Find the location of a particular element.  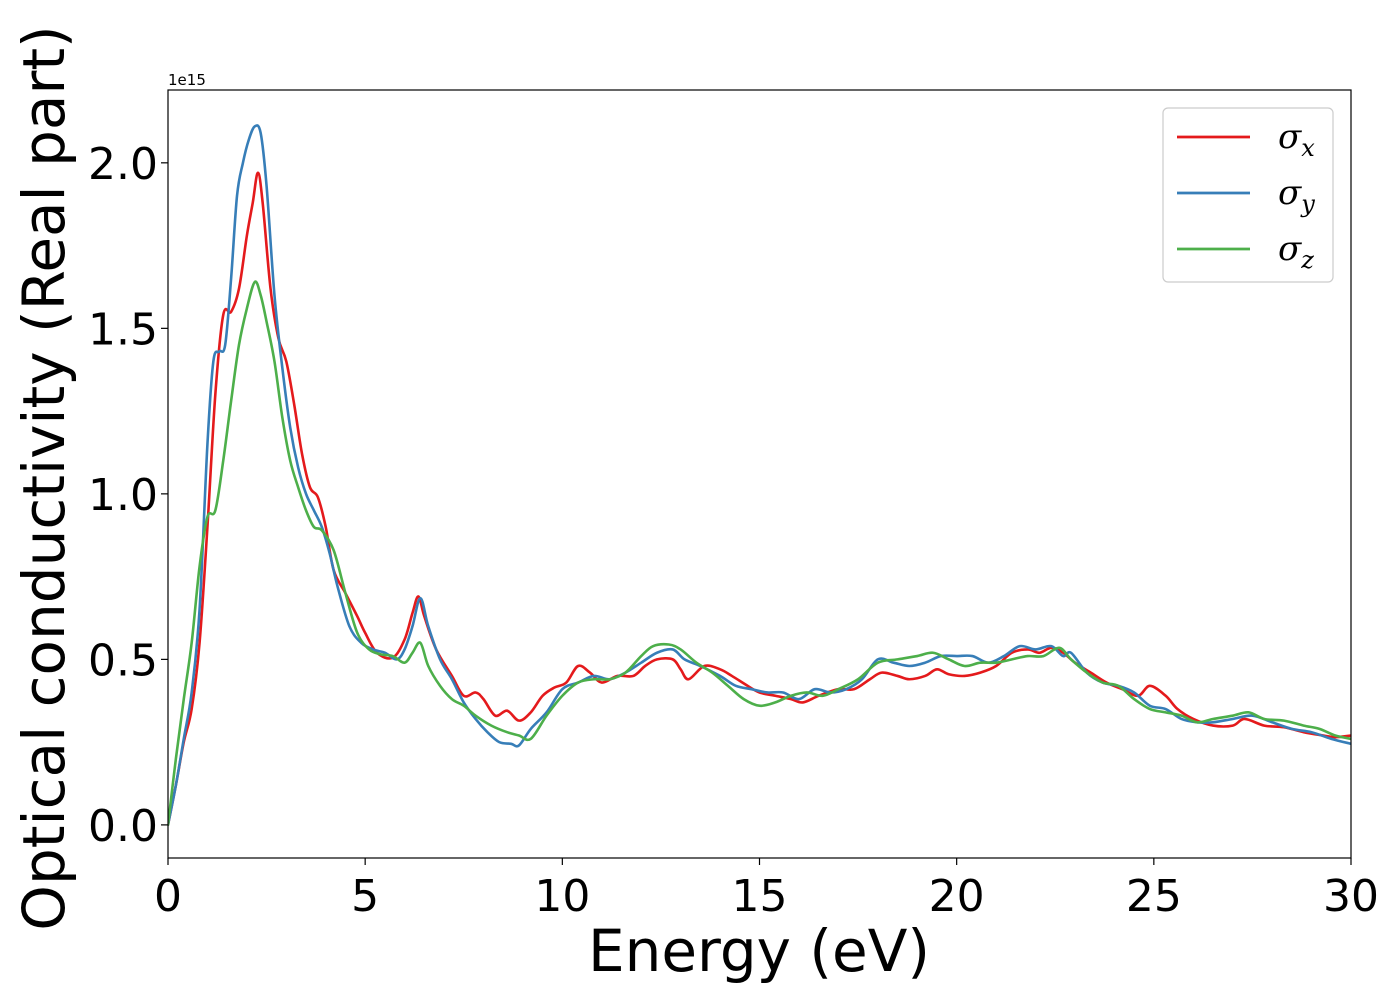

x-tick-label: 15 is located at coordinates (760, 896).